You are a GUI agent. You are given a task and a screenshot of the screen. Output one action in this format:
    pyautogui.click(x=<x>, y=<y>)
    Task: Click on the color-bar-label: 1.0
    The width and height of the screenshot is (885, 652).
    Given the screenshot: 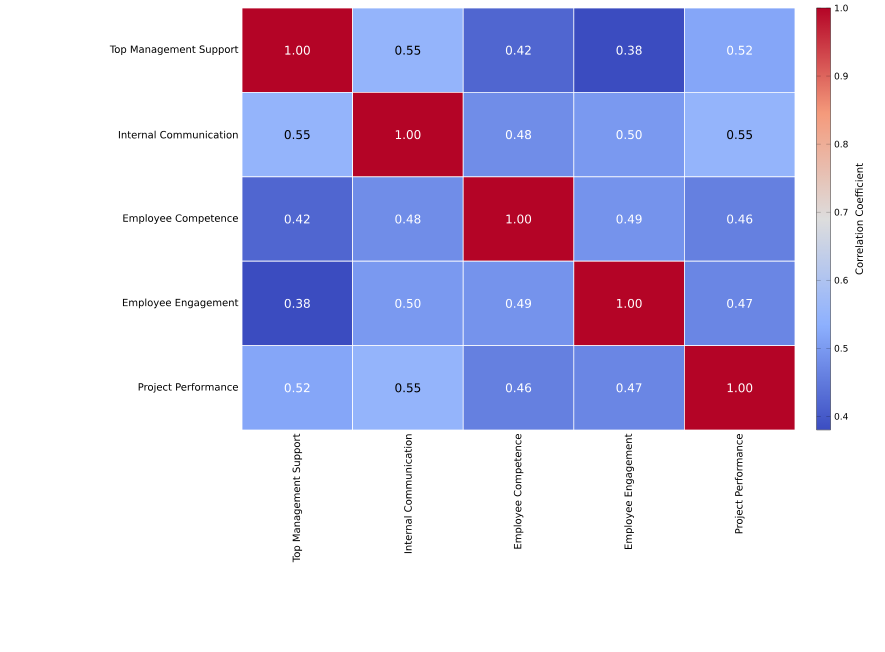 What is the action you would take?
    pyautogui.click(x=841, y=8)
    